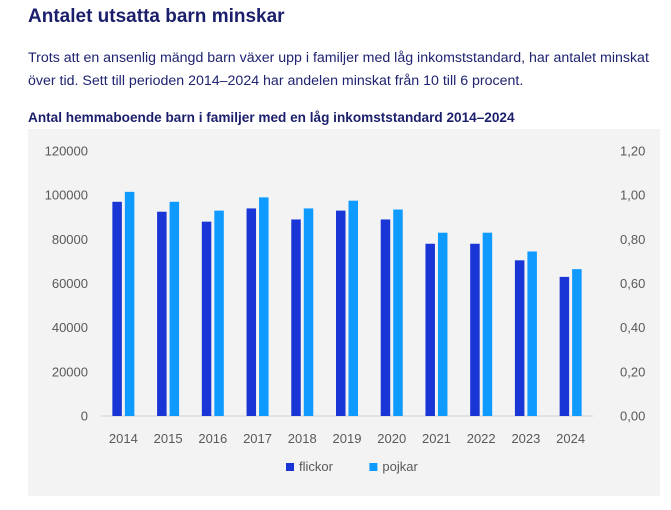 The width and height of the screenshot is (671, 510). I want to click on x-axis-tick-label: 2022, so click(481, 438).